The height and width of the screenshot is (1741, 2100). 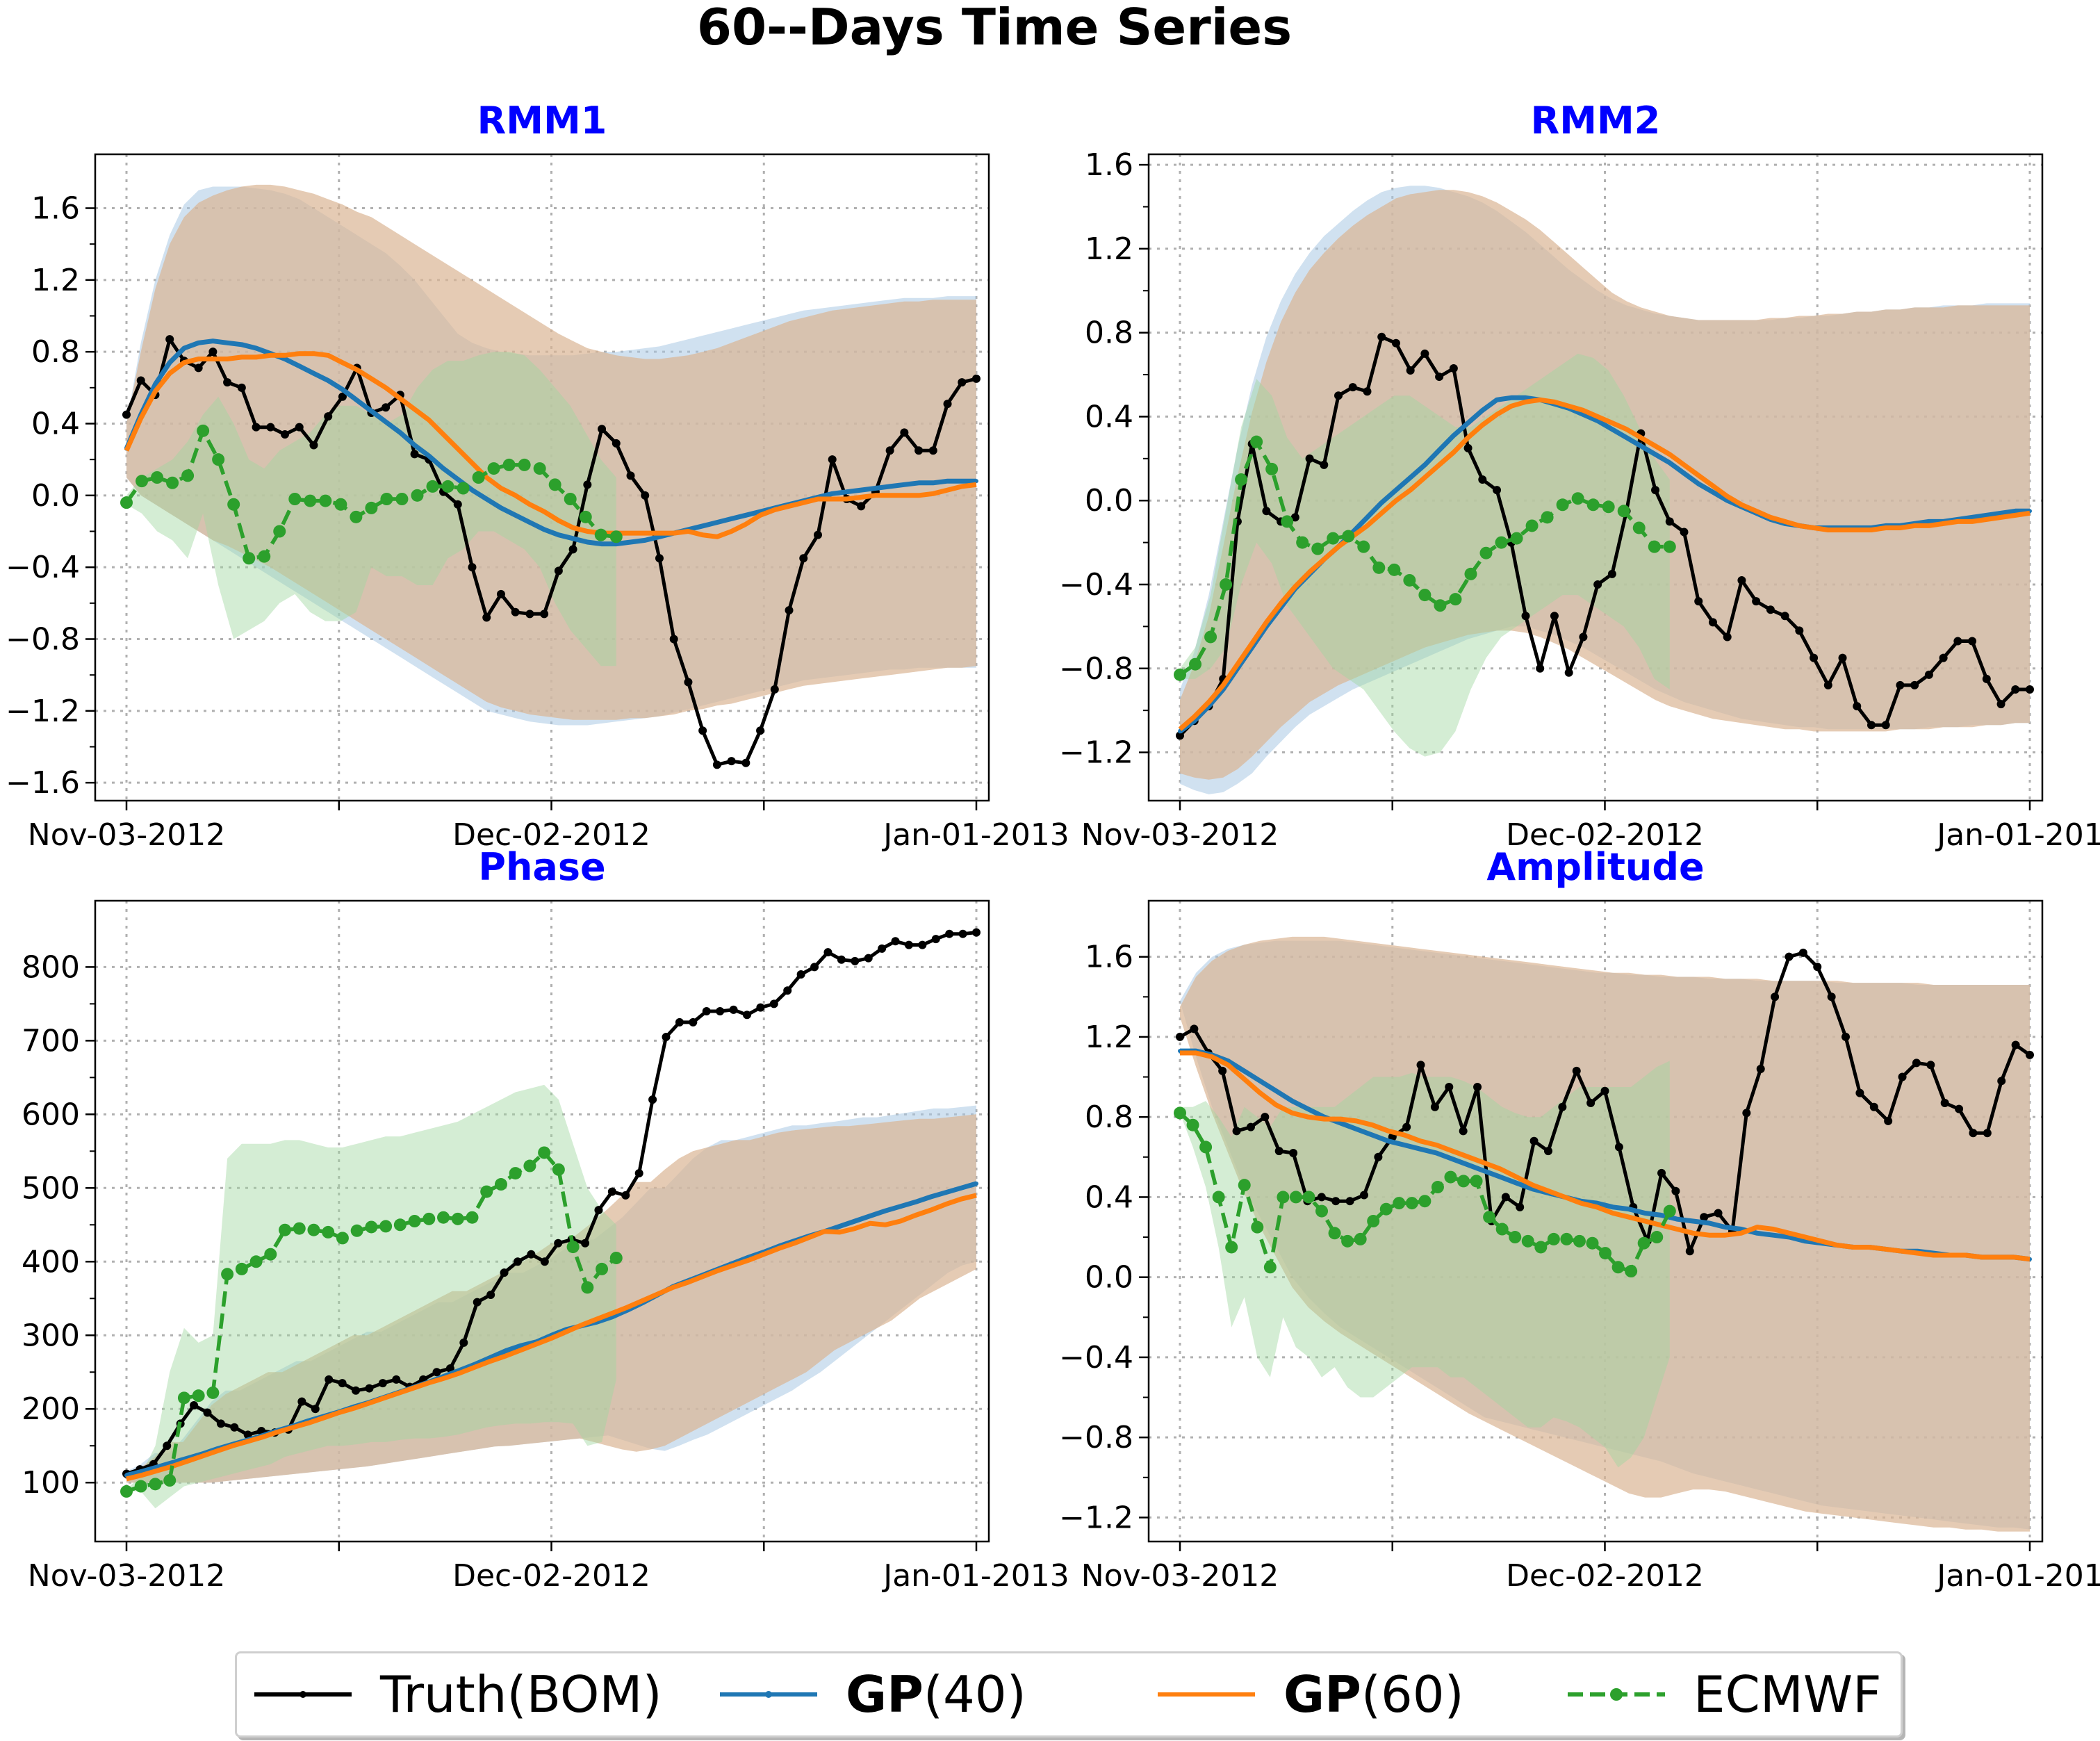 What do you see at coordinates (51, 1041) in the screenshot?
I see `y-tick-label: 700` at bounding box center [51, 1041].